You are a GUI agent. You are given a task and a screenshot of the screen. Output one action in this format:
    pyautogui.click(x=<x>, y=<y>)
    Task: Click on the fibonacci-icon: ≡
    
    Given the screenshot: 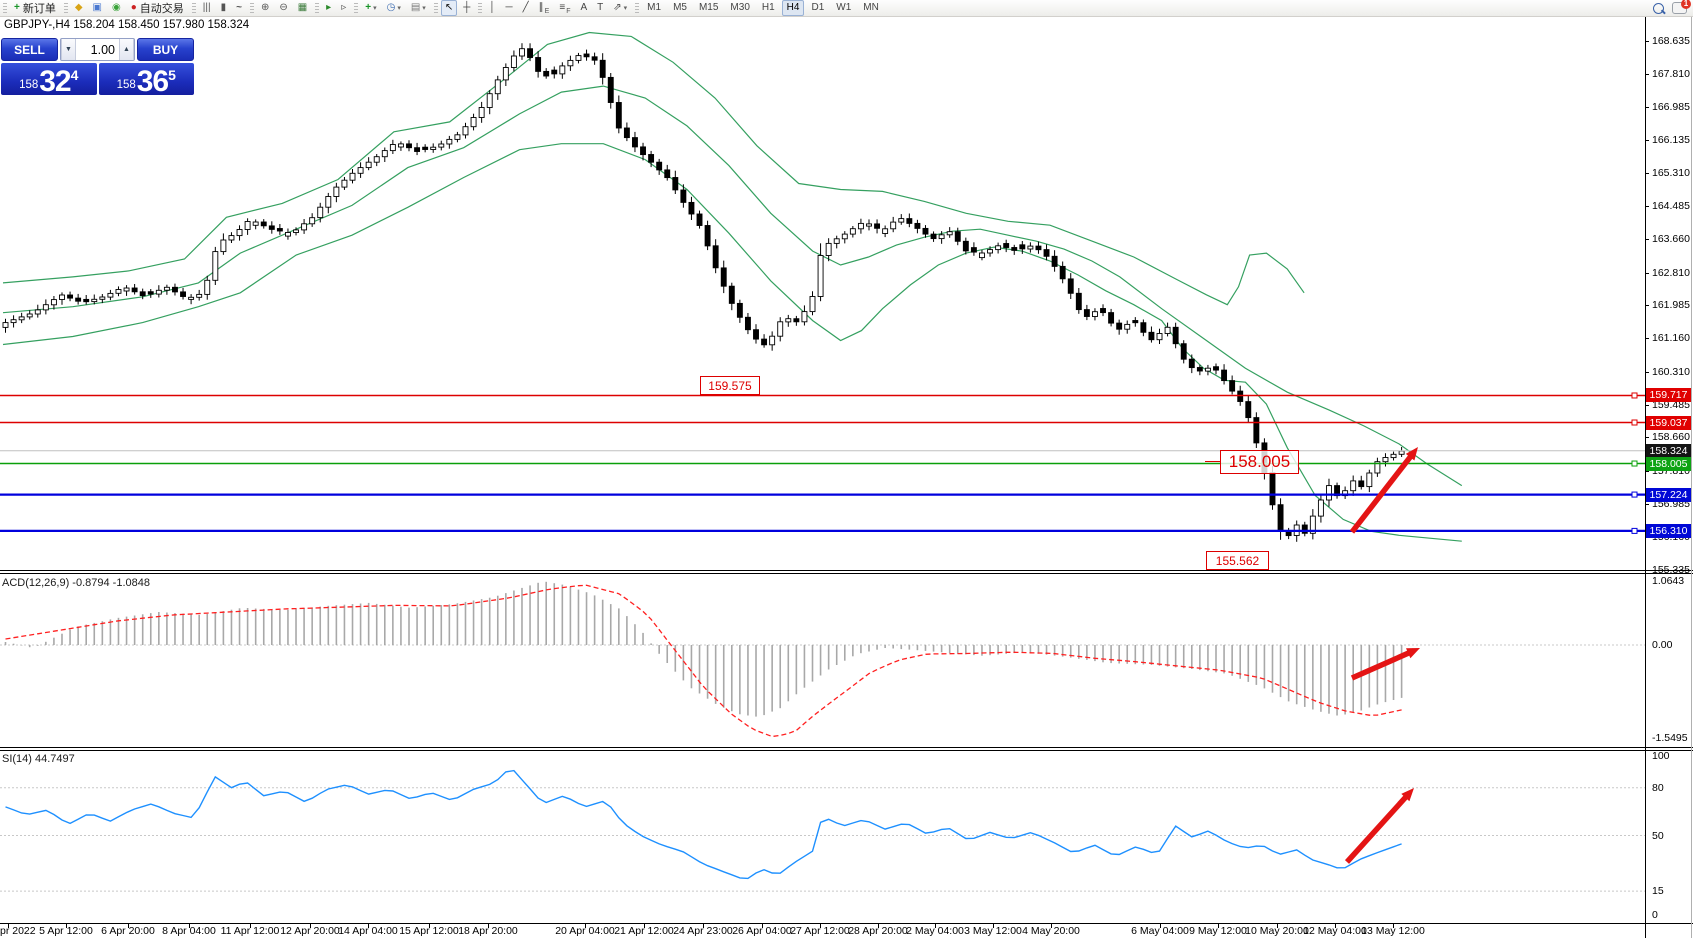 What is the action you would take?
    pyautogui.click(x=562, y=7)
    